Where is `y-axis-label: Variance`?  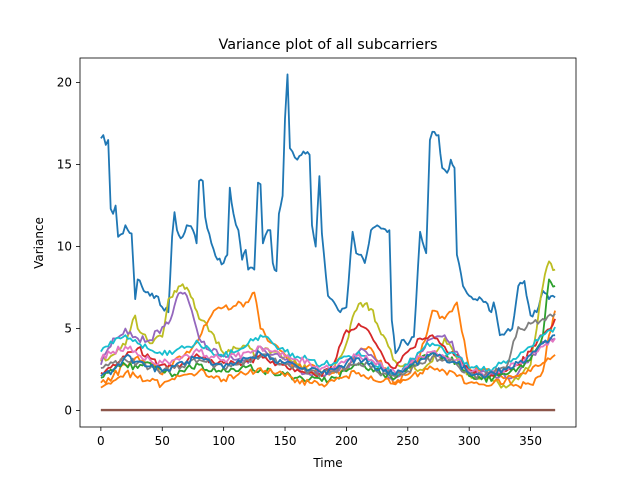 y-axis-label: Variance is located at coordinates (39, 243).